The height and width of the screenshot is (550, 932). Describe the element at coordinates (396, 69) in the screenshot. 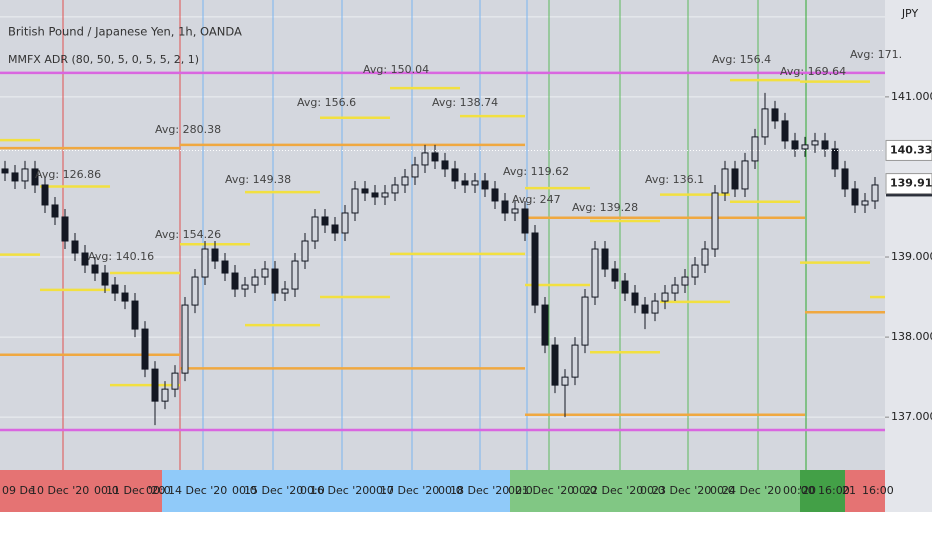

I see `avg-annotation: Avg: 150.04` at that location.